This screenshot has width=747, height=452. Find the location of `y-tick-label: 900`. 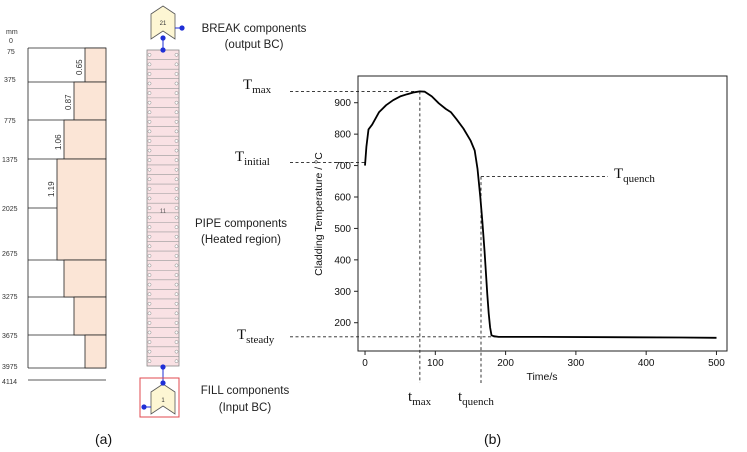

y-tick-label: 900 is located at coordinates (342, 103).